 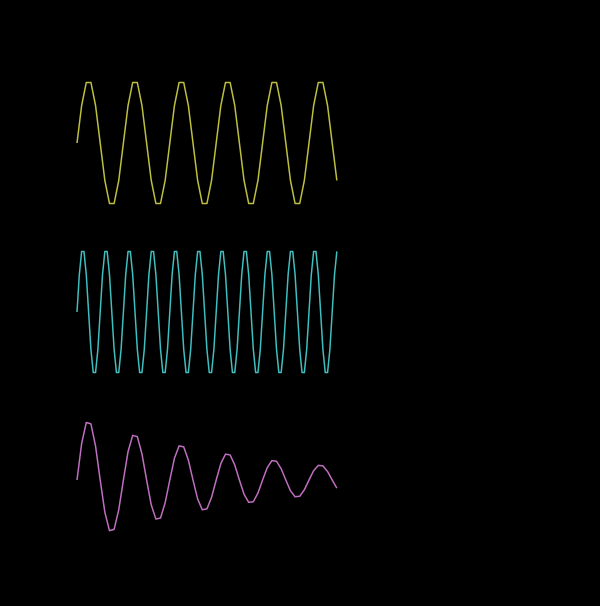 What do you see at coordinates (310, 573) in the screenshot?
I see `x-axis-label: Time (s)` at bounding box center [310, 573].